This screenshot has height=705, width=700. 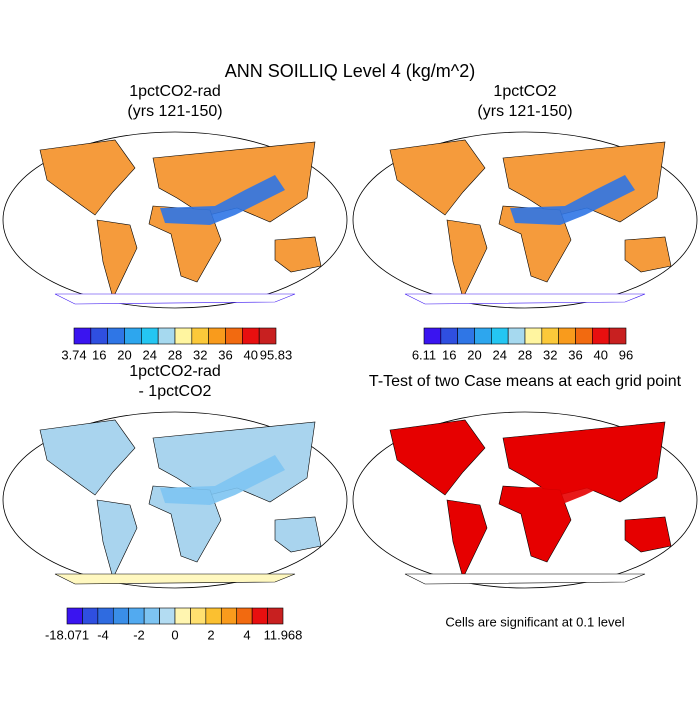 What do you see at coordinates (139, 634) in the screenshot?
I see `colorbar-label: -2` at bounding box center [139, 634].